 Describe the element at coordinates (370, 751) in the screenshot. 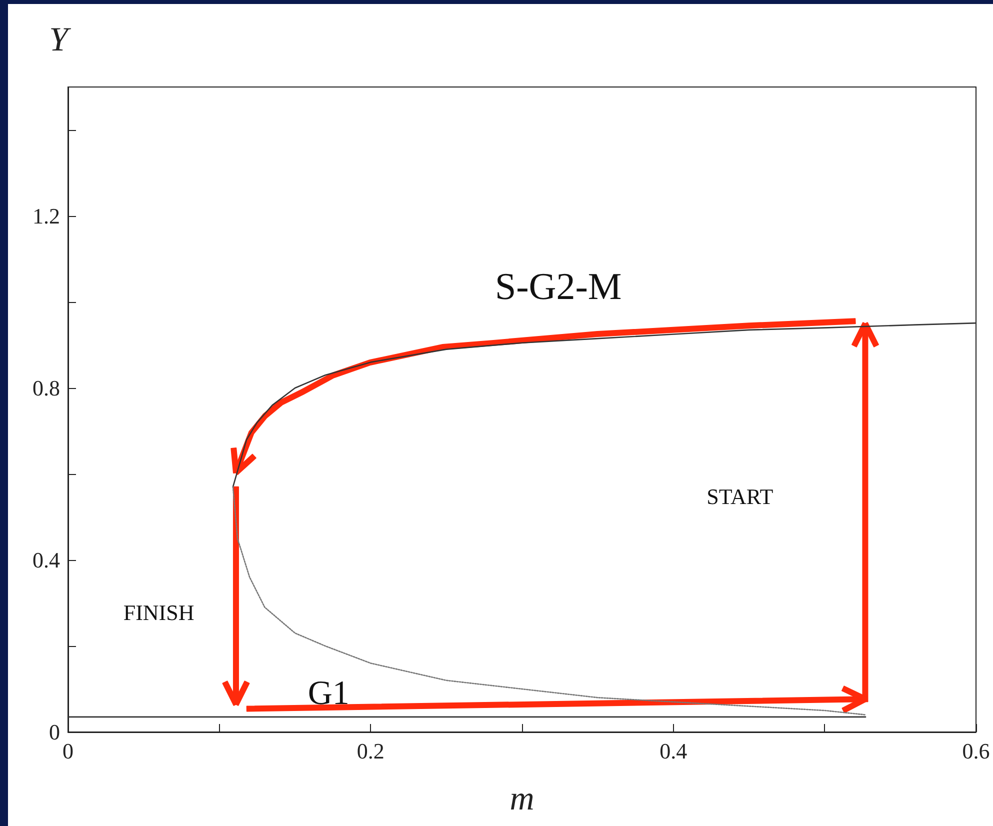

I see `x-tick-label: 0.2` at that location.